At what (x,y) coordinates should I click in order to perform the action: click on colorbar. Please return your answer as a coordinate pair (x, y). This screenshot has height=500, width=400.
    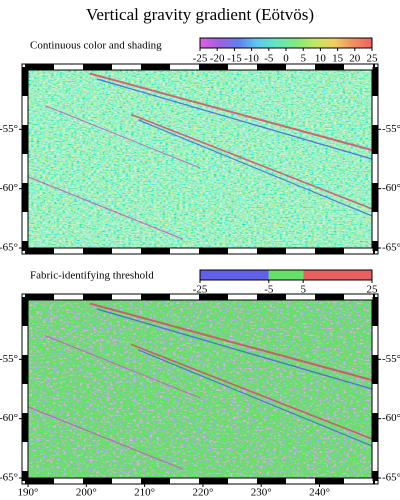
    Looking at the image, I should click on (286, 43).